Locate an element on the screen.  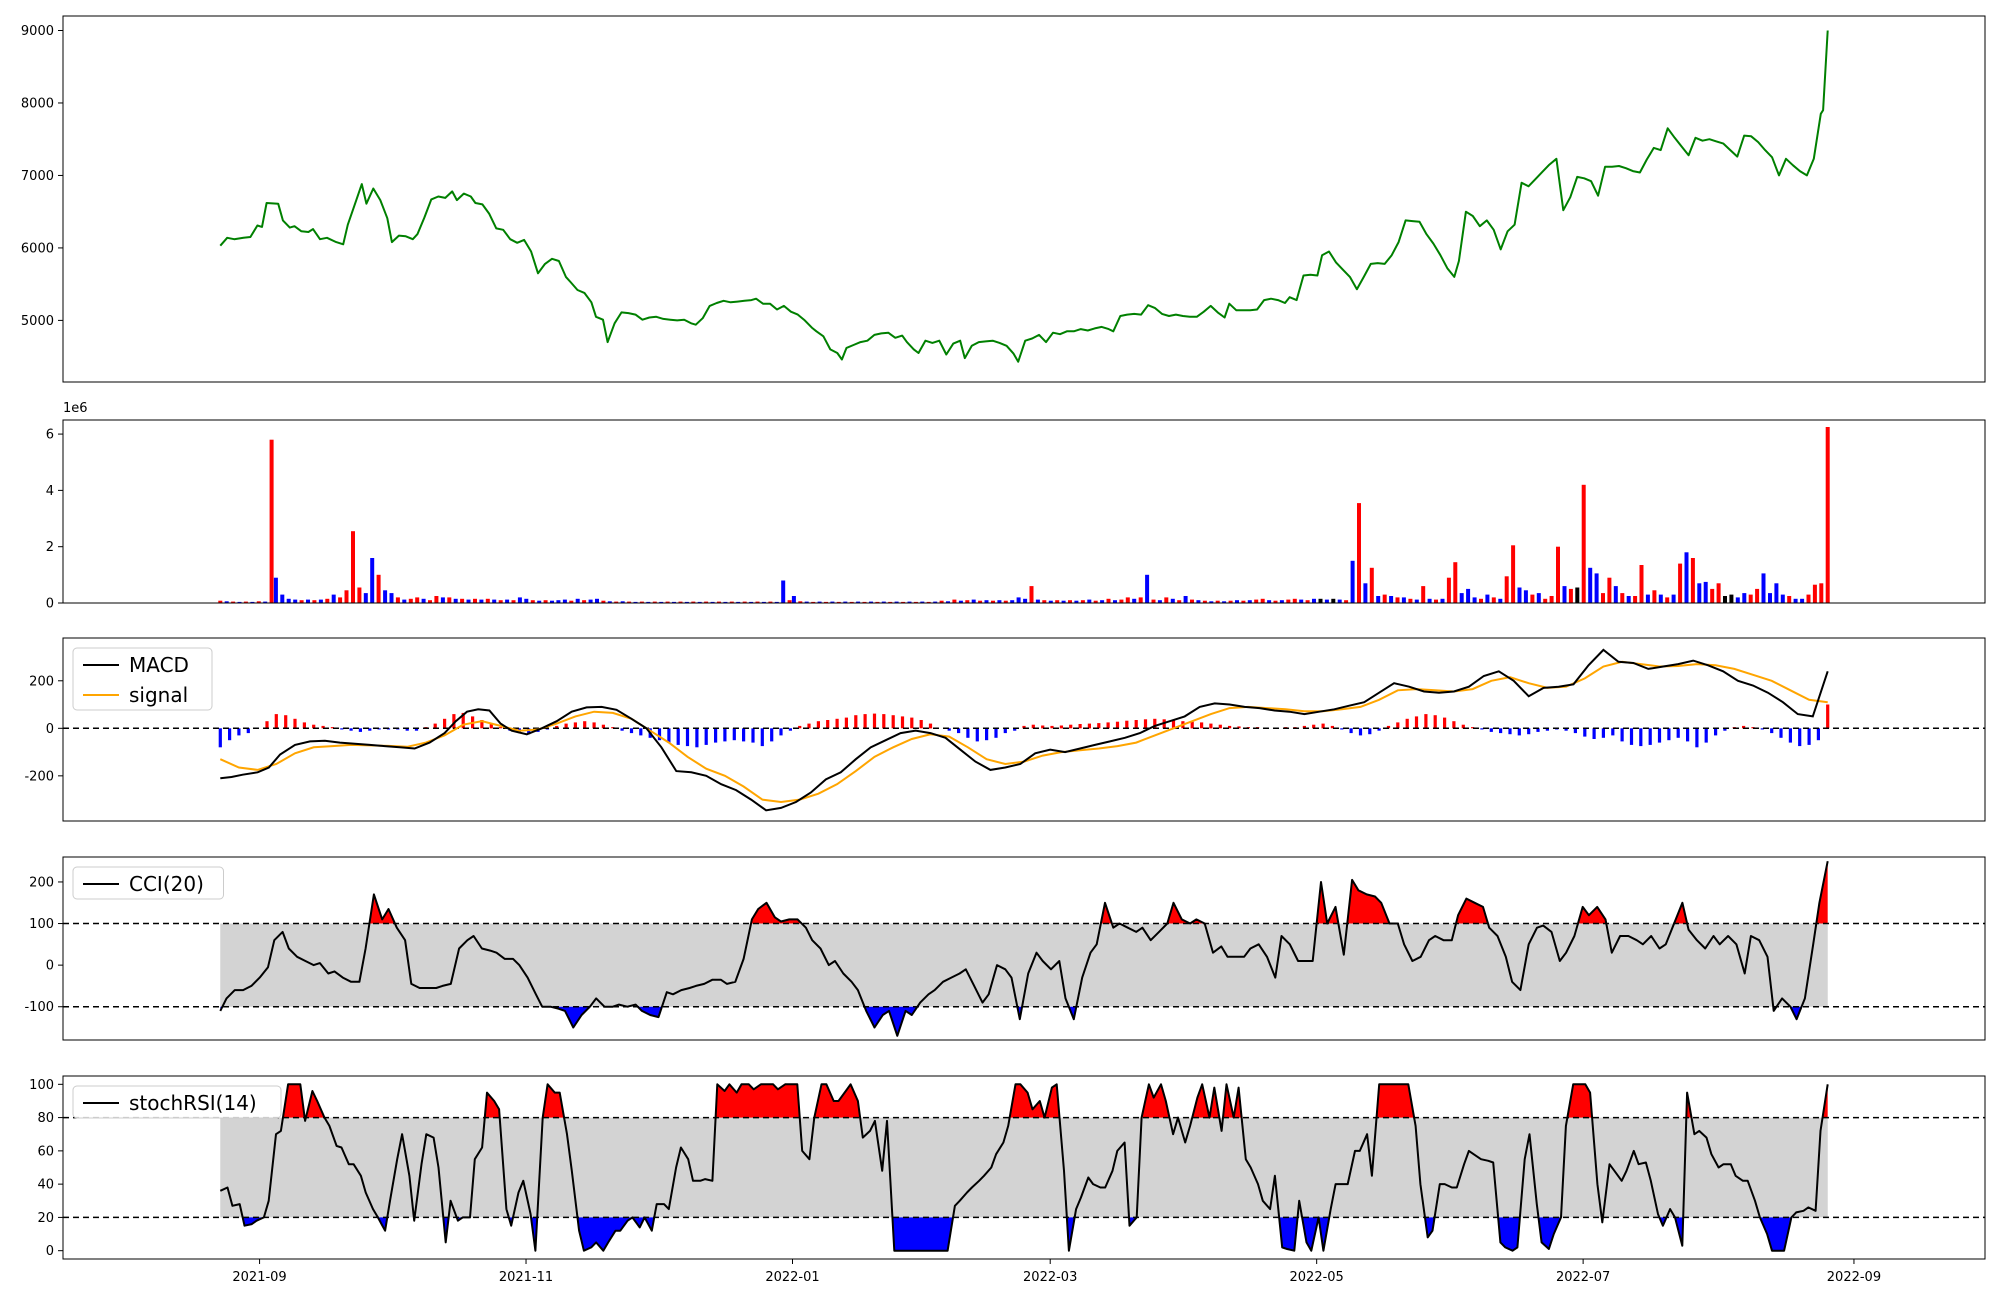
volume-ytick-label: 0 is located at coordinates (50, 604).